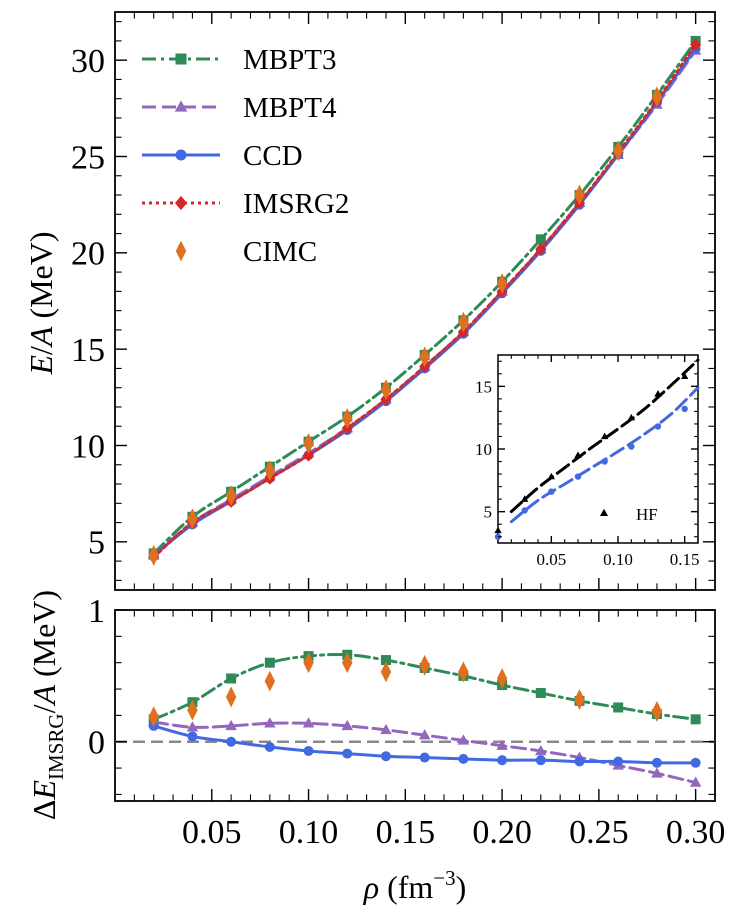  What do you see at coordinates (88, 254) in the screenshot?
I see `y-tick-label: 20` at bounding box center [88, 254].